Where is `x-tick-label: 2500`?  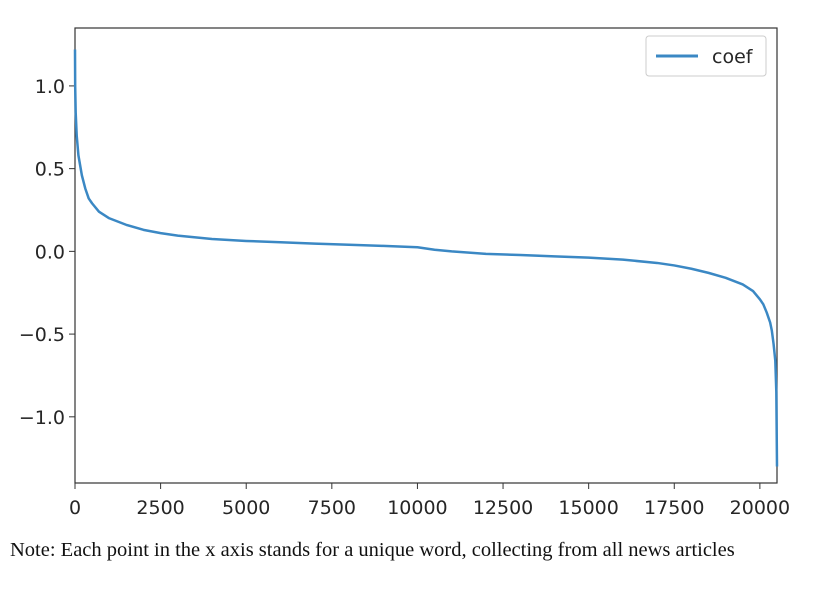
x-tick-label: 2500 is located at coordinates (160, 508).